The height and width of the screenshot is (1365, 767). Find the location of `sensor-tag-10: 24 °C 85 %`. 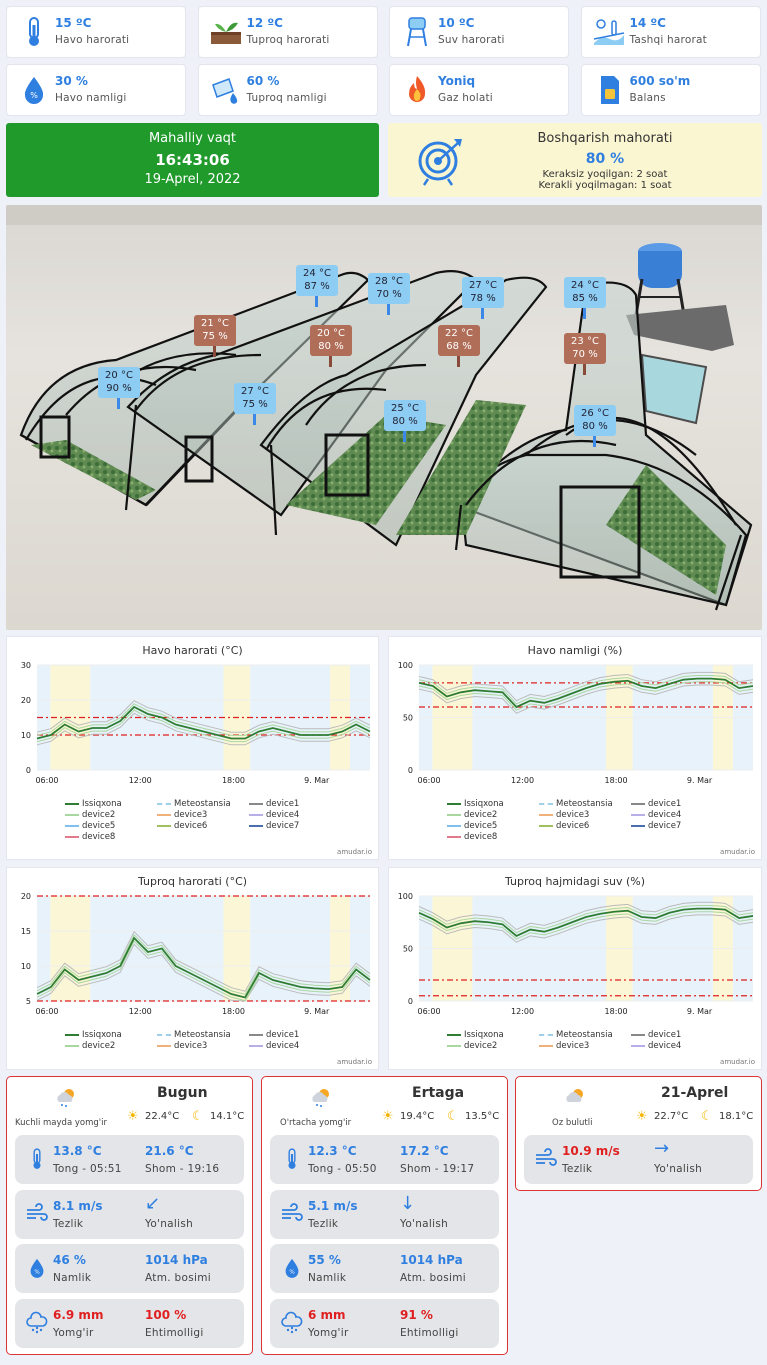

sensor-tag-10: 24 °C 85 % is located at coordinates (585, 298).